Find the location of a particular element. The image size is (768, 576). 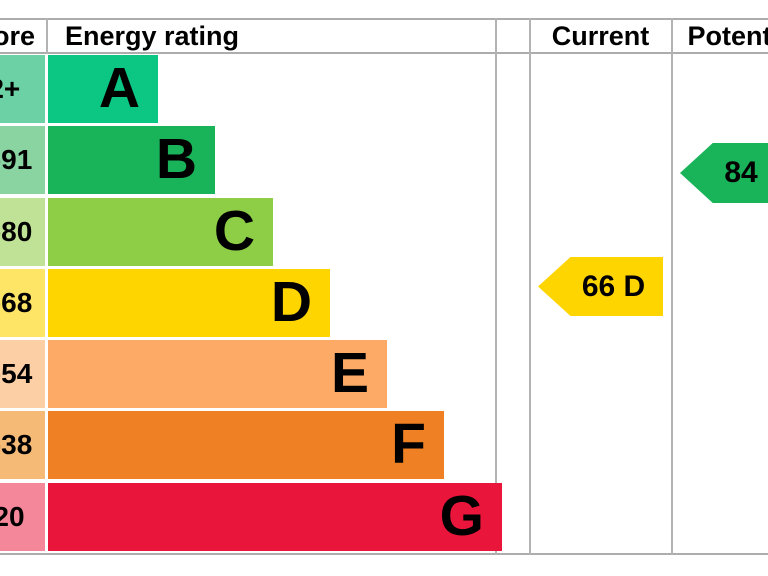

score-range-b: 81-91 is located at coordinates (16, 159).